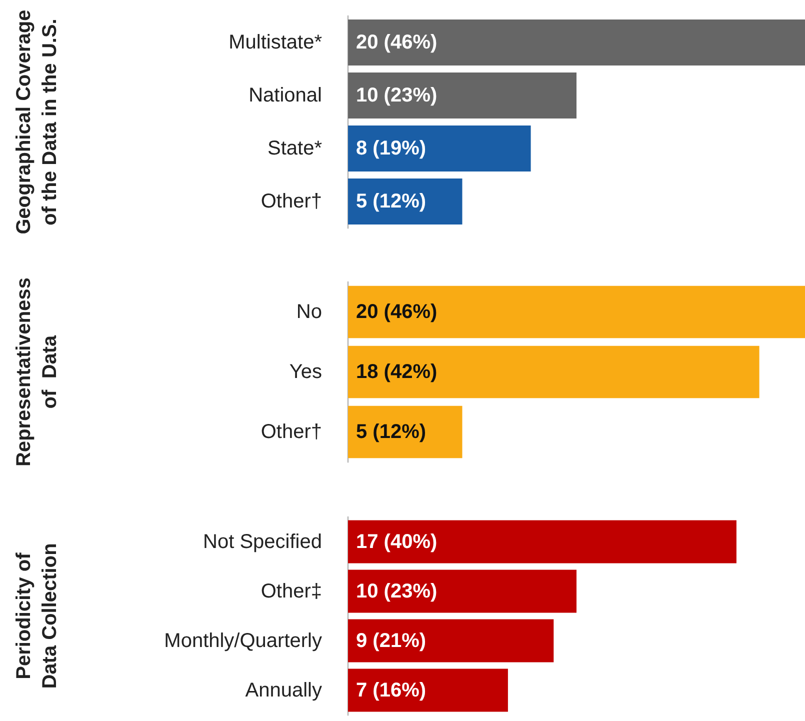 The width and height of the screenshot is (805, 721). Describe the element at coordinates (37, 122) in the screenshot. I see `y-axis-title: Geographical Coverage of the Data in the U.S.` at that location.